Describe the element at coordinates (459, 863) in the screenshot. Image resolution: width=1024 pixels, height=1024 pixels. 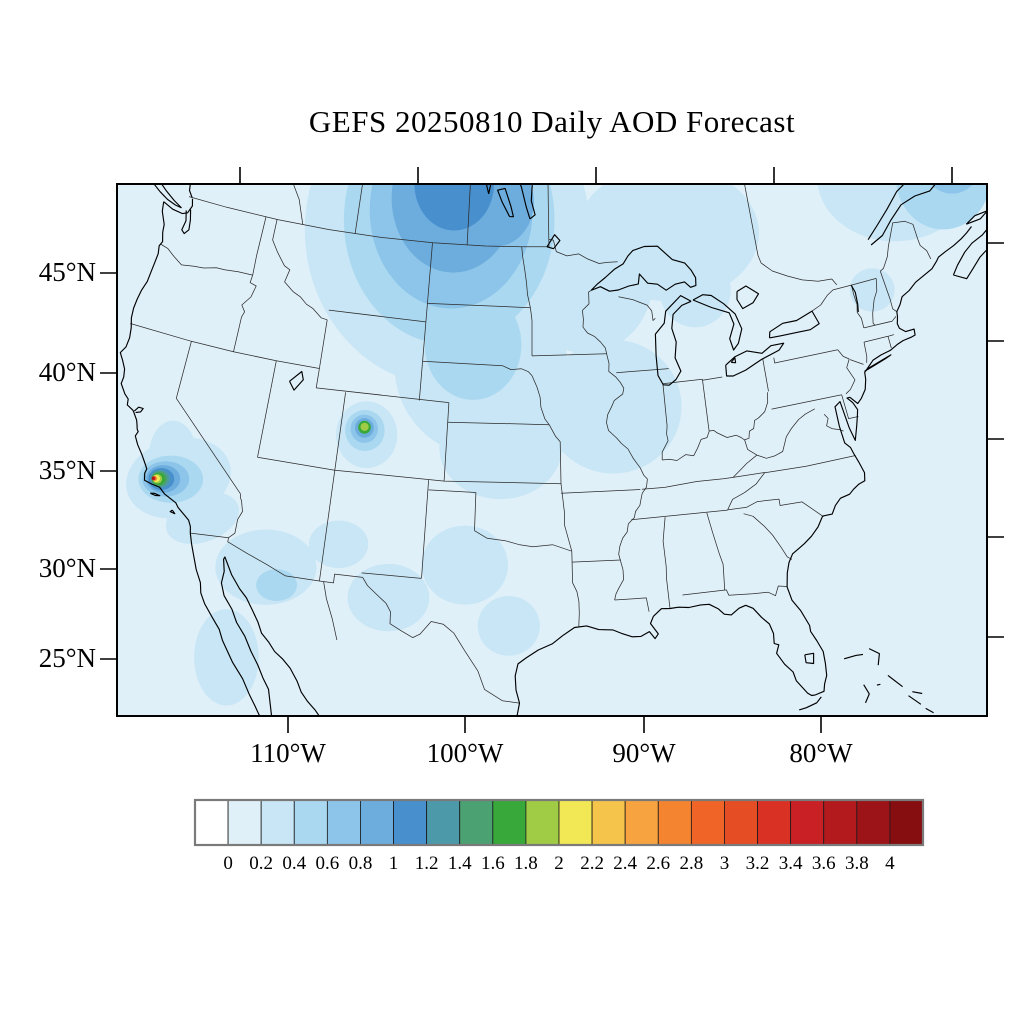
I see `colorbar-tick-label: 1.4` at that location.